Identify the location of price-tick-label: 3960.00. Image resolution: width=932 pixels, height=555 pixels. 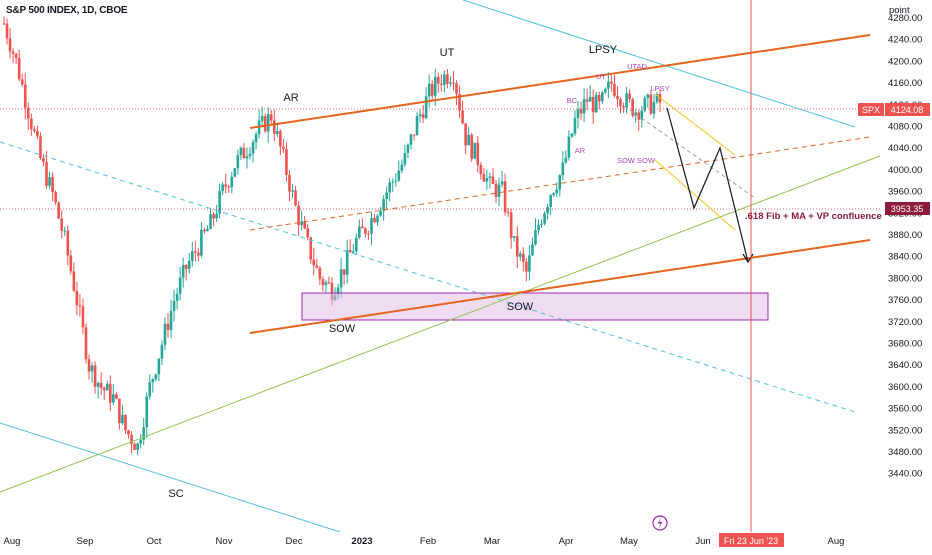
(905, 192).